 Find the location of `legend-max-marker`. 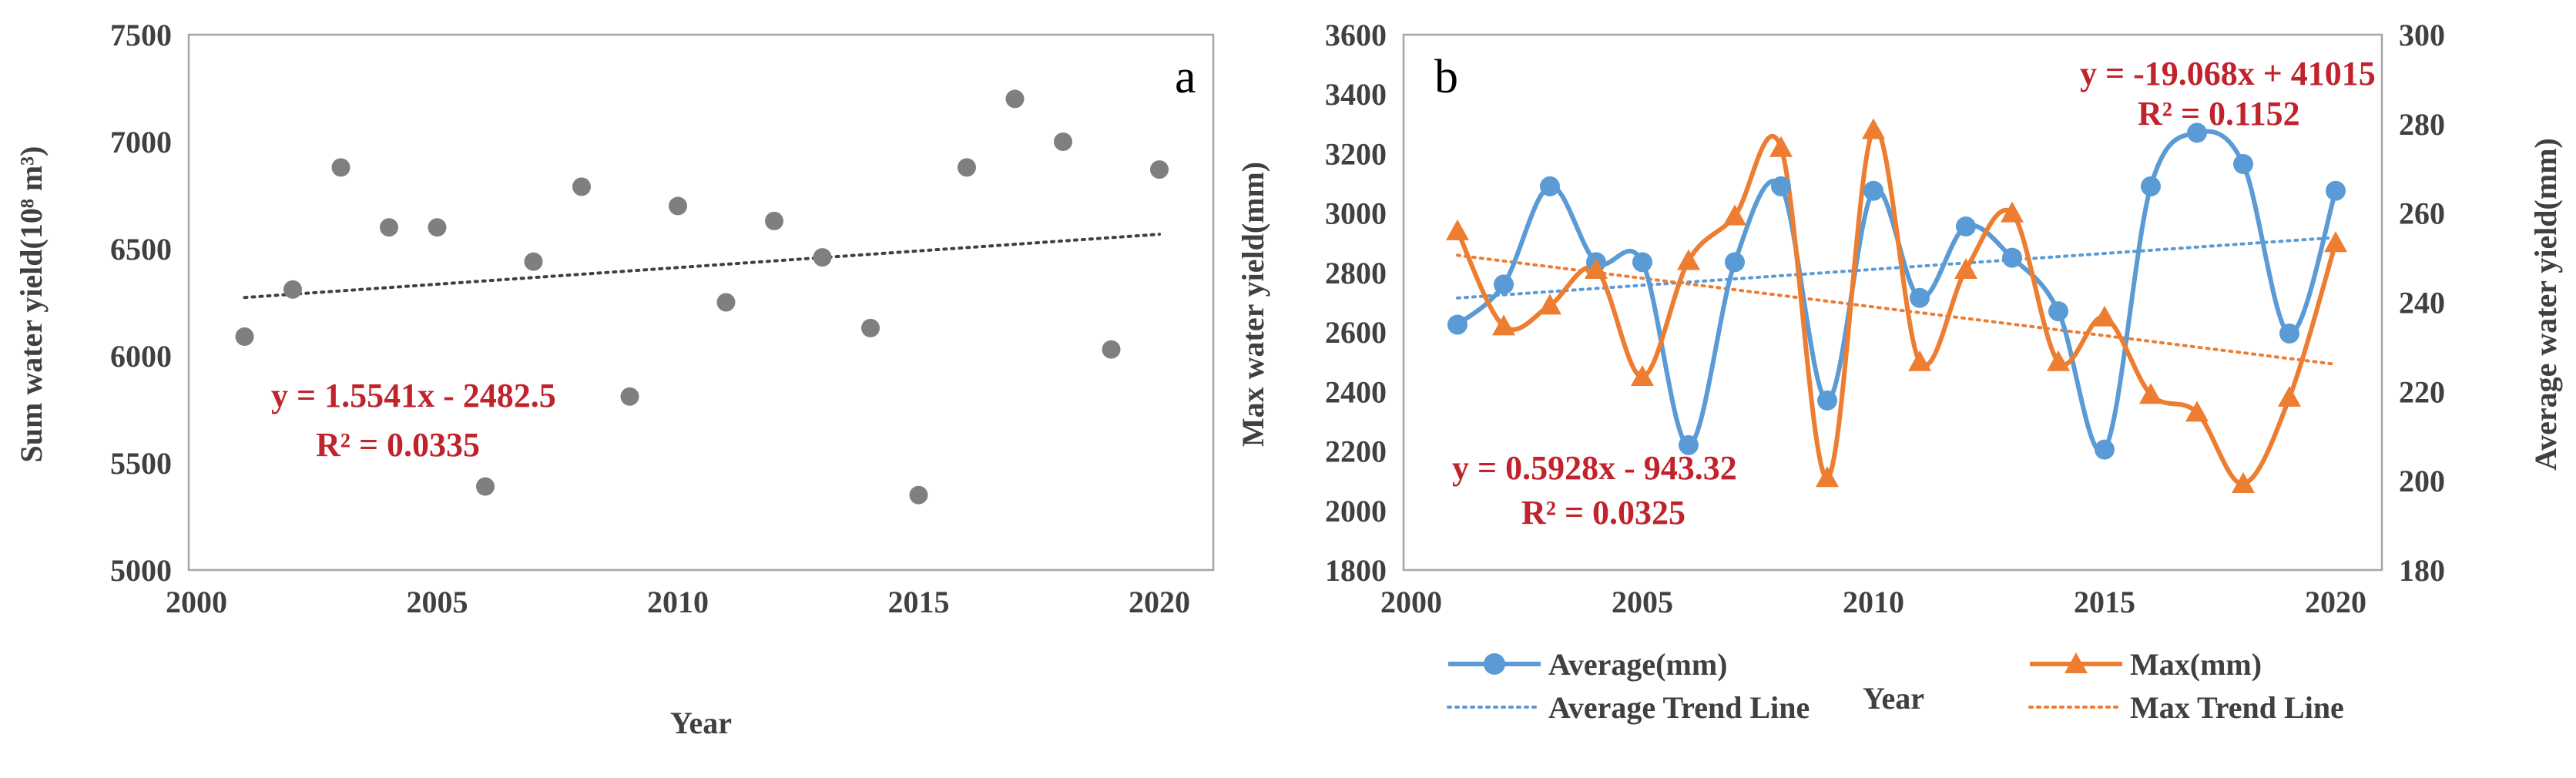

legend-max-marker is located at coordinates (2076, 662).